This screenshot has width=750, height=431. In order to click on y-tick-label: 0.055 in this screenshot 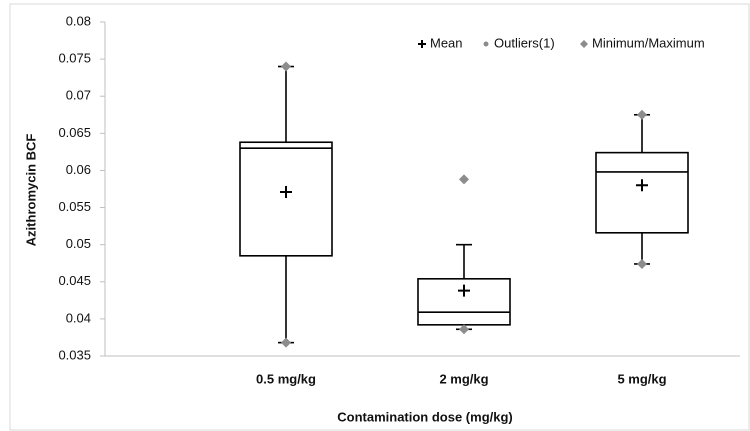, I will do `click(74, 206)`.